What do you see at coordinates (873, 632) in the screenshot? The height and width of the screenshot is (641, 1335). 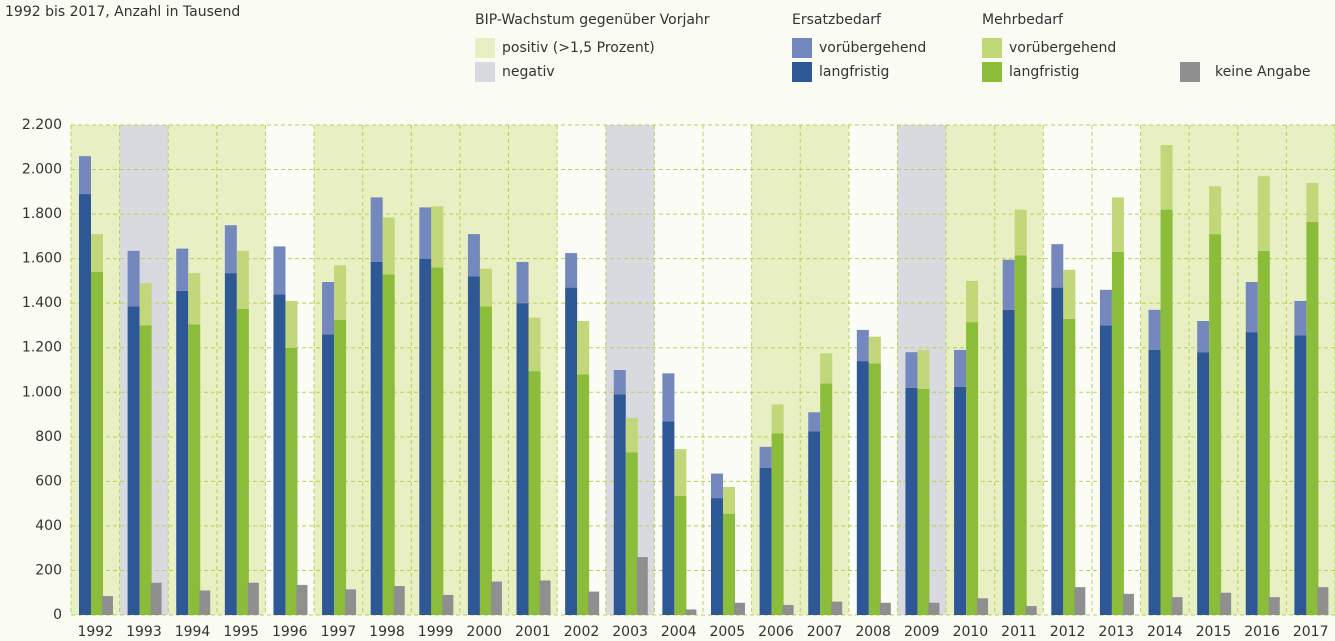 I see `x-tick-label: 2008` at bounding box center [873, 632].